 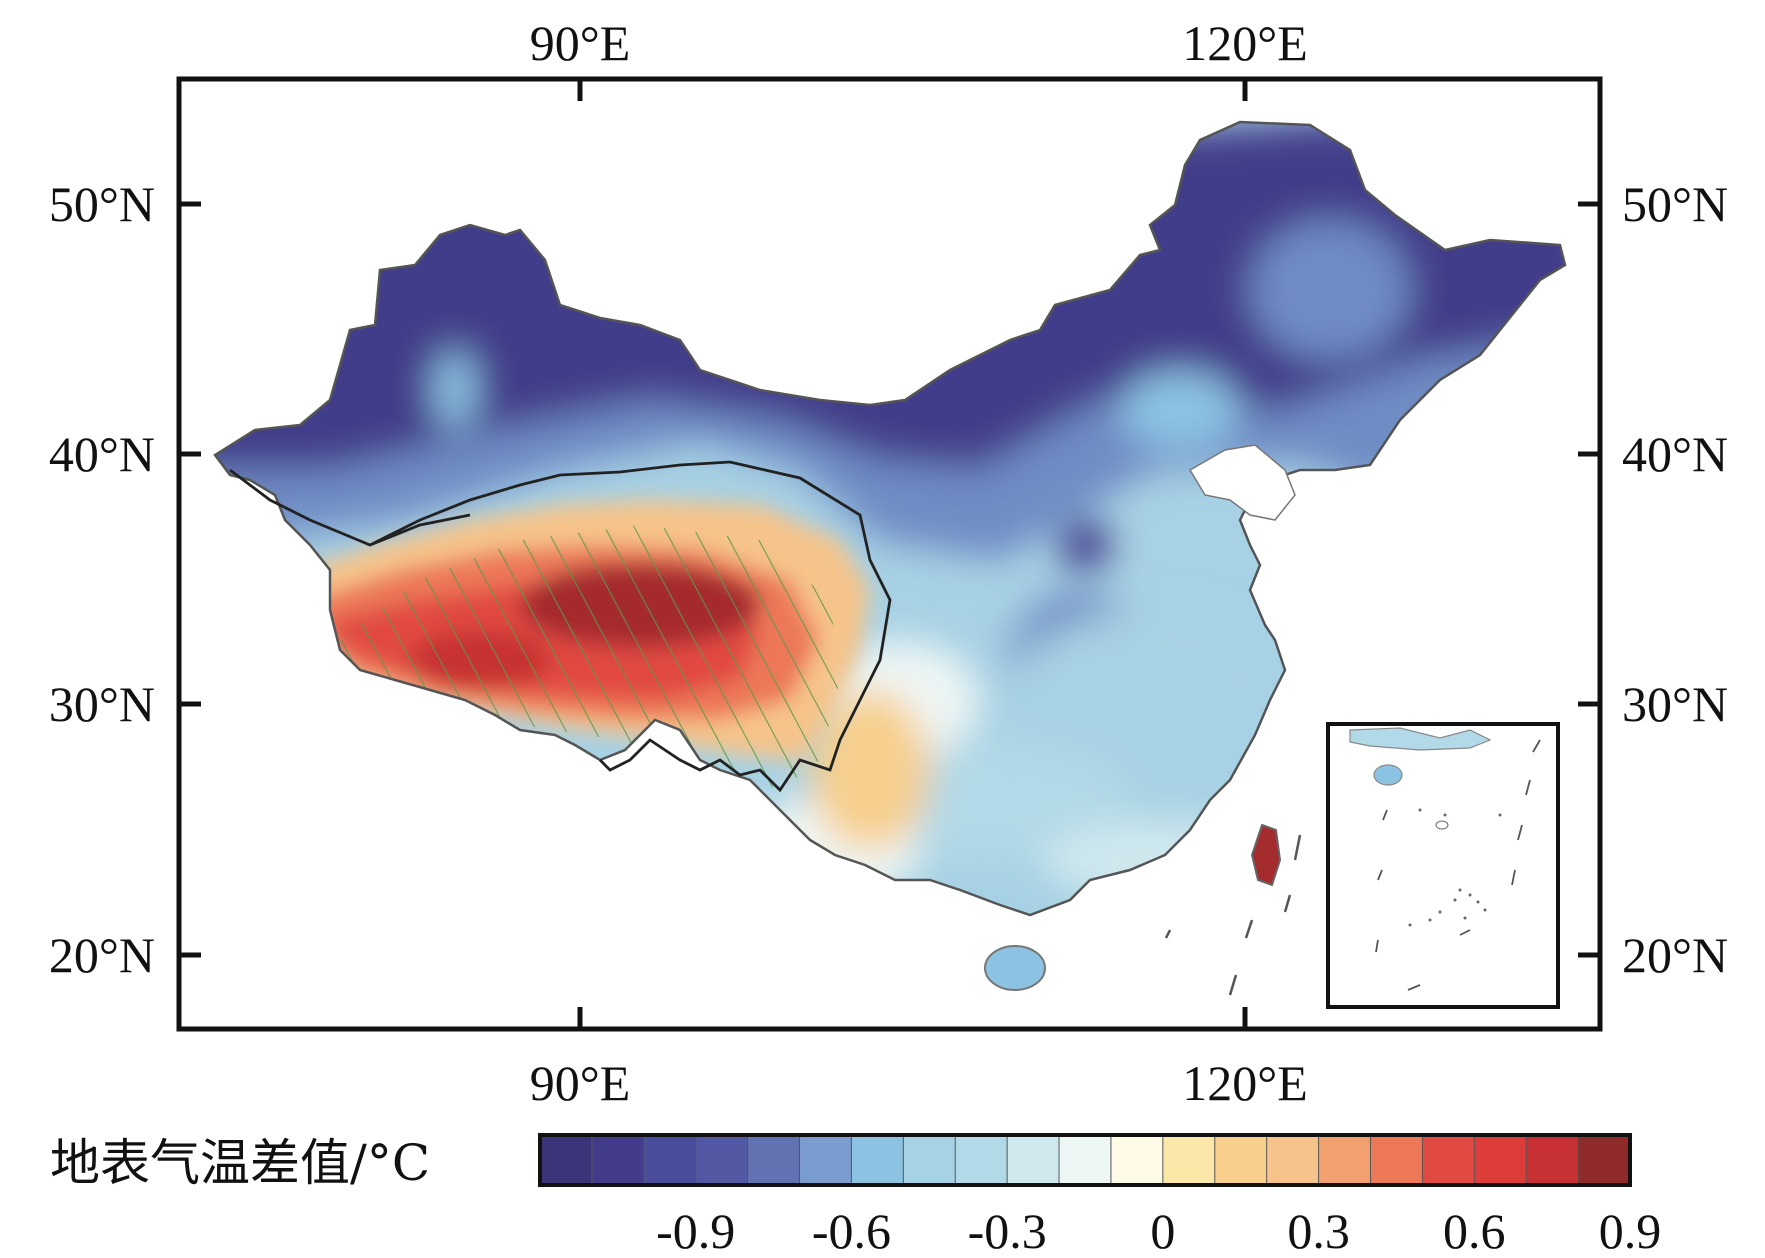 I want to click on bohai-sea, so click(x=1242, y=482).